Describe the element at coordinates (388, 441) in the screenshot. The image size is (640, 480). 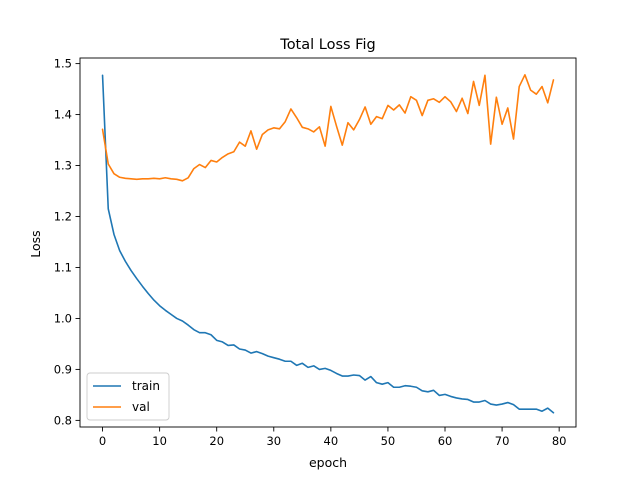
I see `x-tick-label: 50` at that location.